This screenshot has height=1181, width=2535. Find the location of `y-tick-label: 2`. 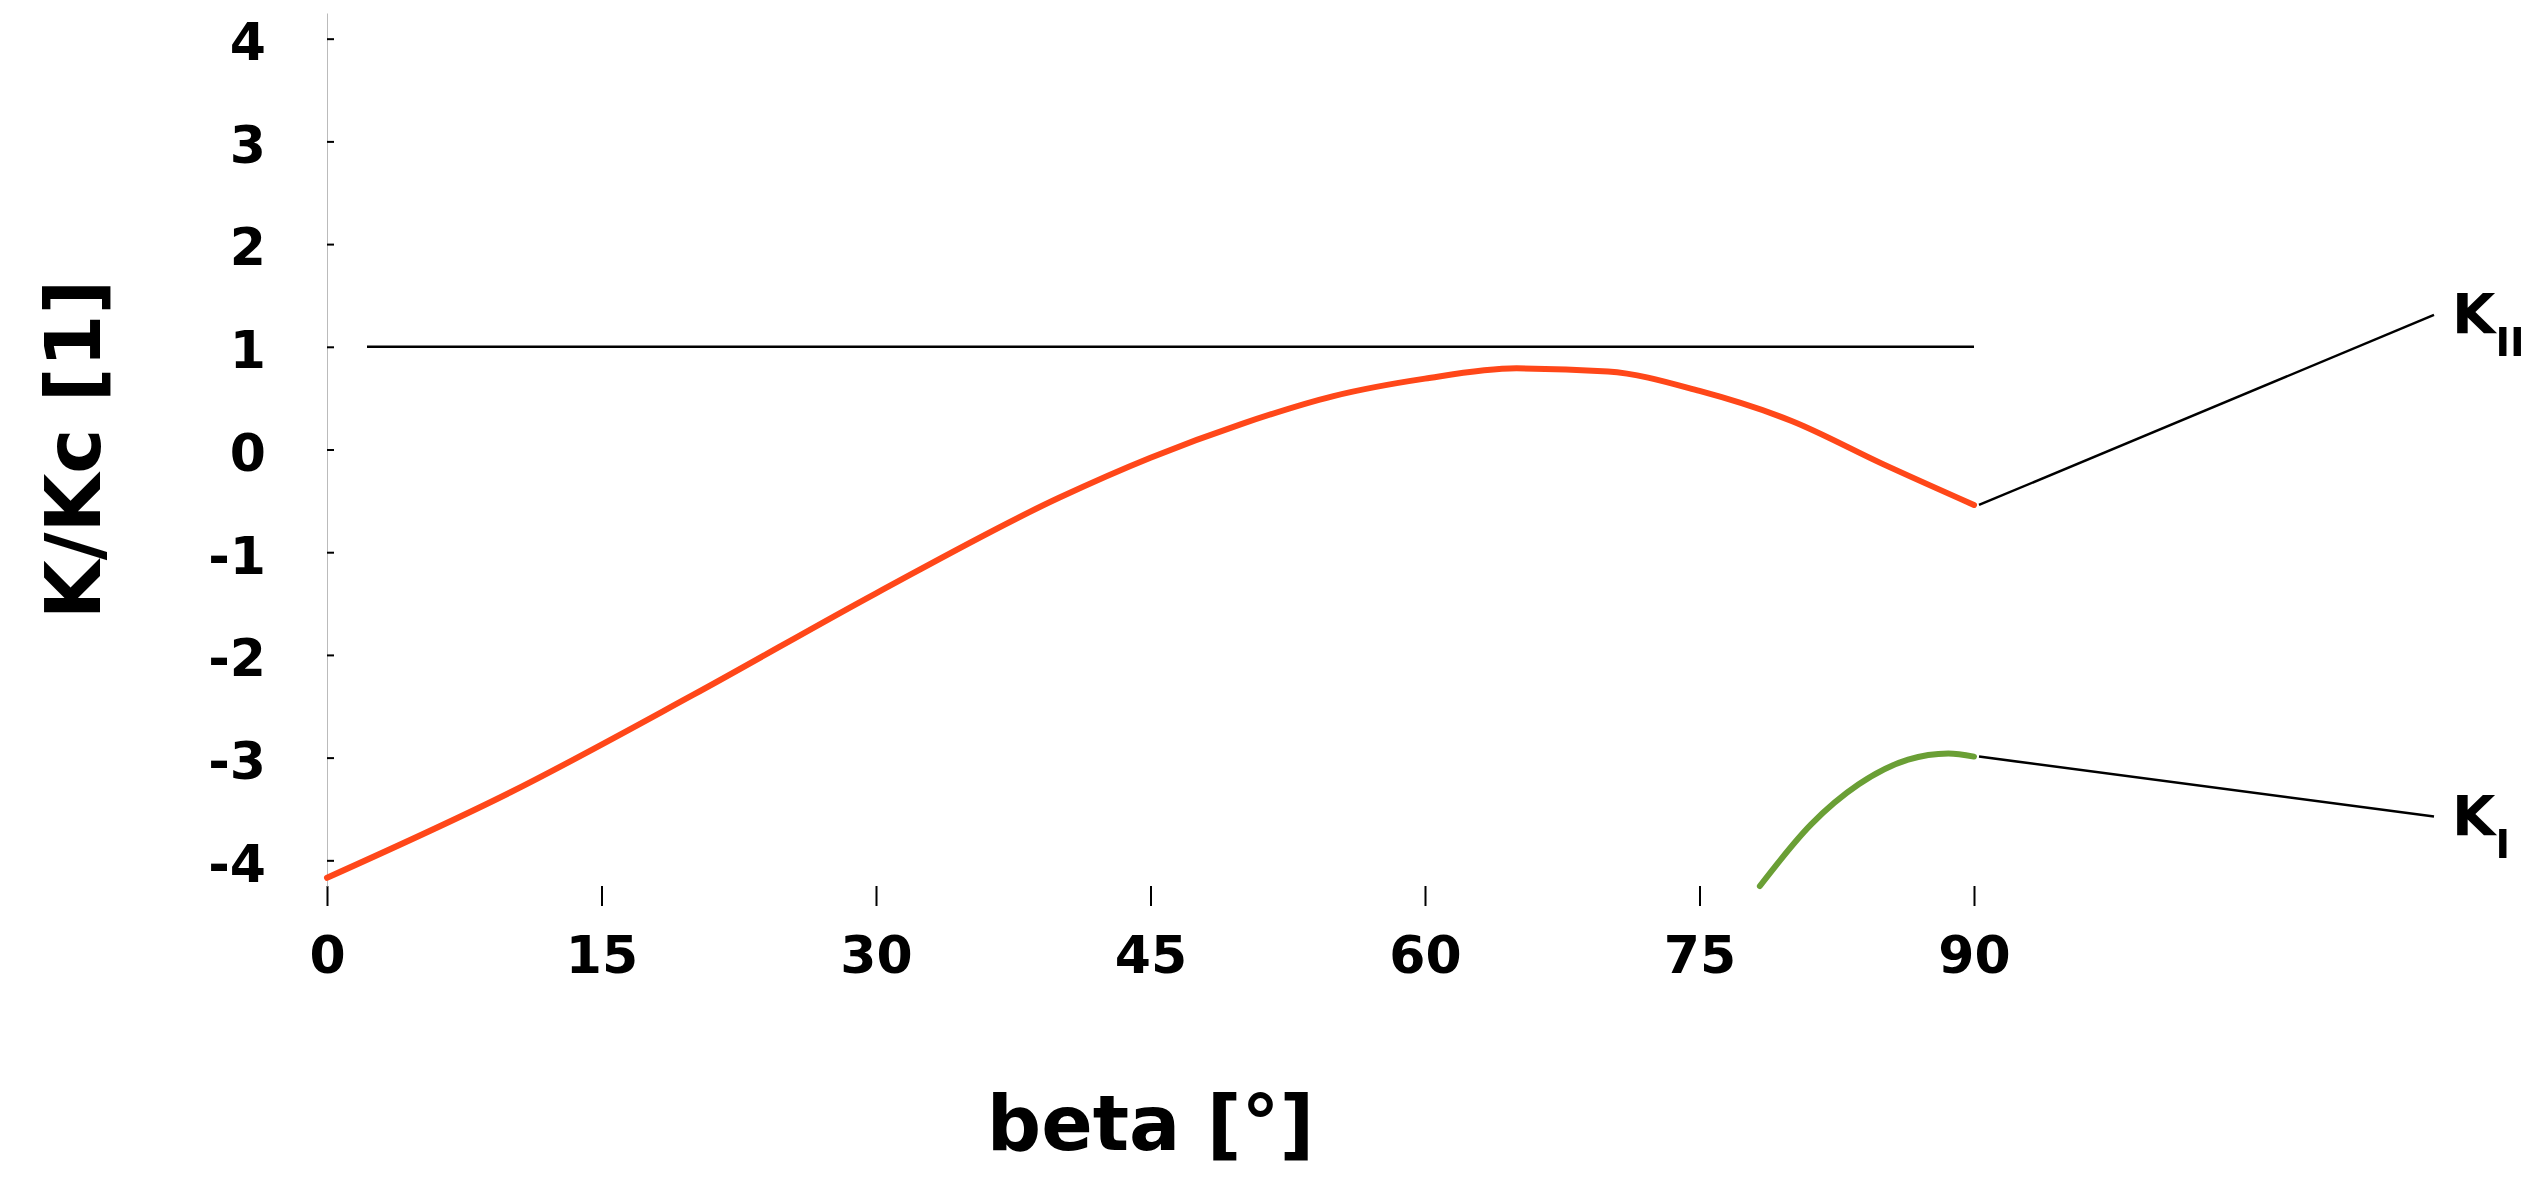

y-tick-label: 2 is located at coordinates (247, 247).